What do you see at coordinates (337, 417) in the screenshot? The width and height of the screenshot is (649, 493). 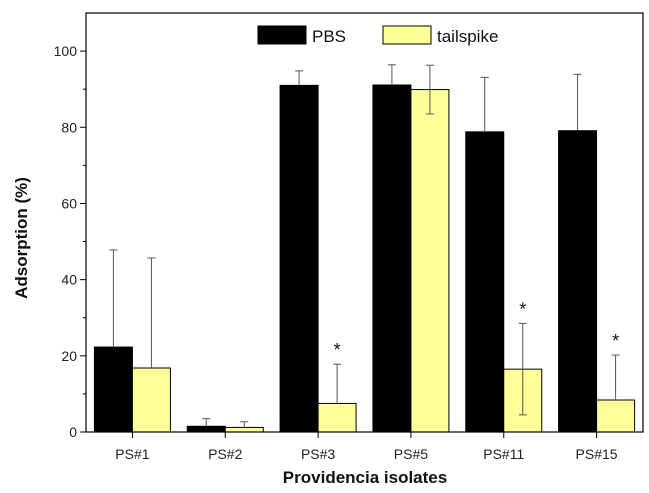 I see `bar-tailspike-PS#3` at bounding box center [337, 417].